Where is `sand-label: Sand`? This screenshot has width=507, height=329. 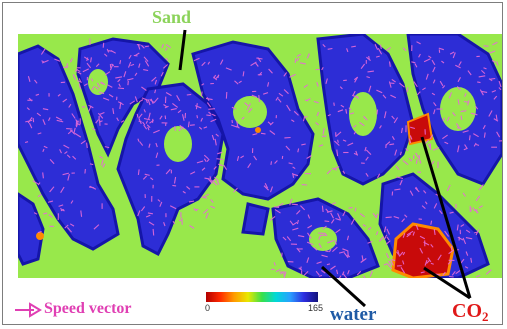
sand-label: Sand is located at coordinates (172, 17).